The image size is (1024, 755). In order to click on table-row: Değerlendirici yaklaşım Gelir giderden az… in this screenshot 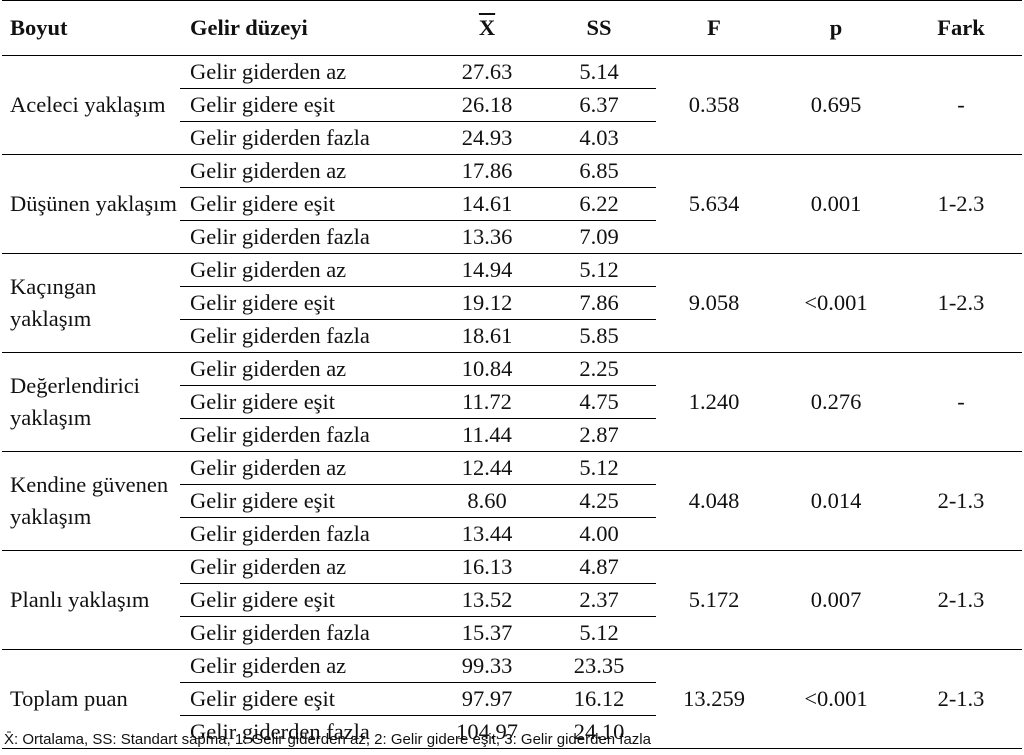, I will do `click(512, 402)`.